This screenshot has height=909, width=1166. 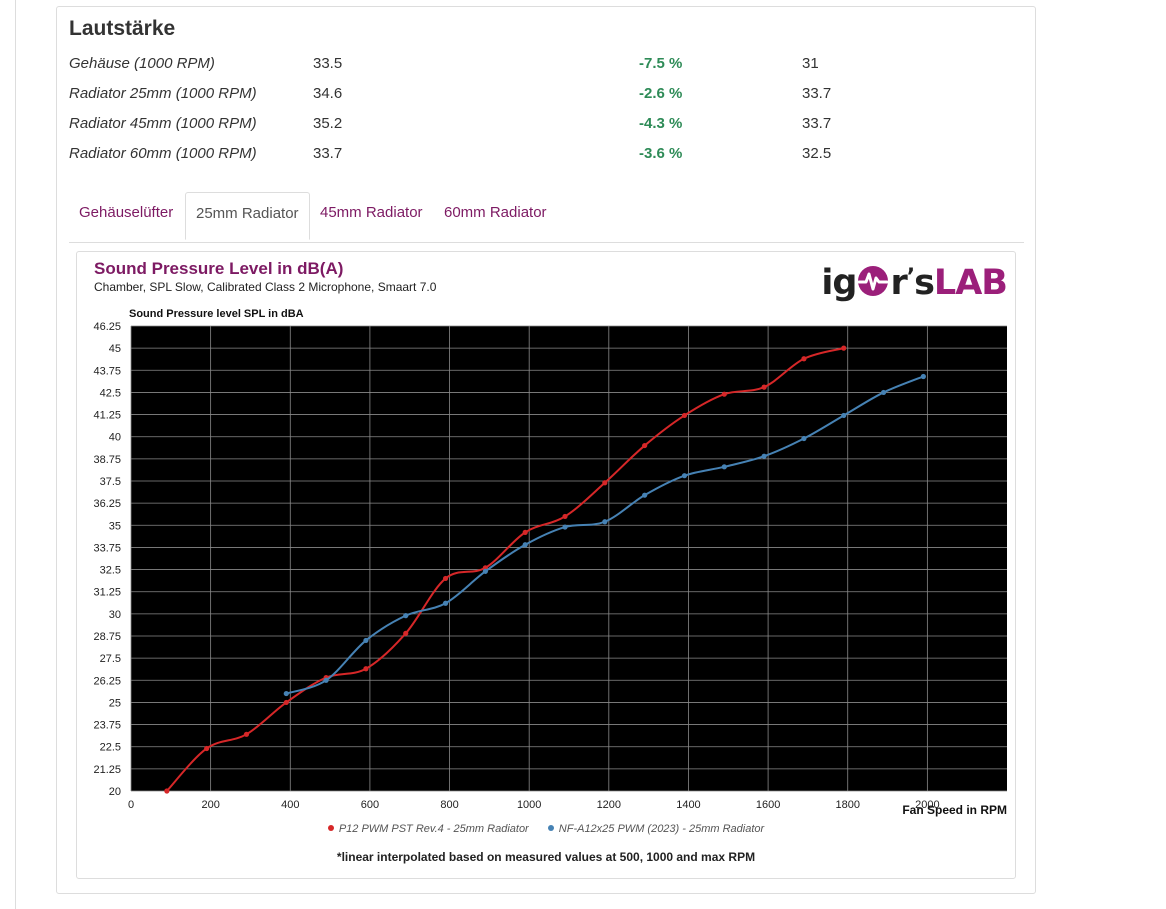 I want to click on stat-value-2: 32.5, so click(x=817, y=153).